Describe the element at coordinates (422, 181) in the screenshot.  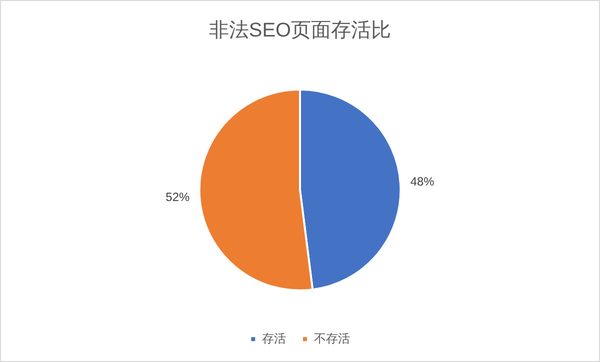
I see `data-label: 48%` at that location.